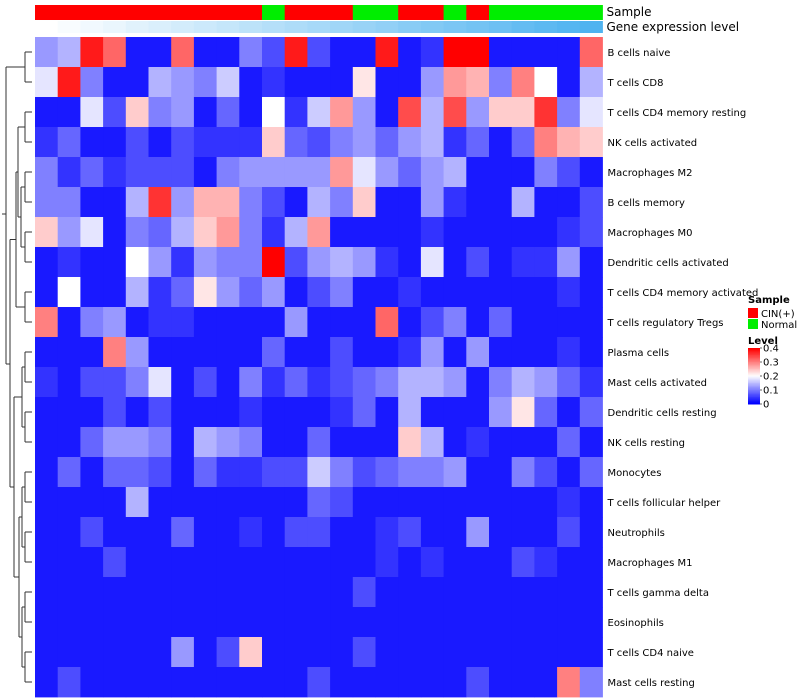 The width and height of the screenshot is (800, 700). Describe the element at coordinates (683, 293) in the screenshot. I see `row-label: T cells CD4 memory activated` at that location.